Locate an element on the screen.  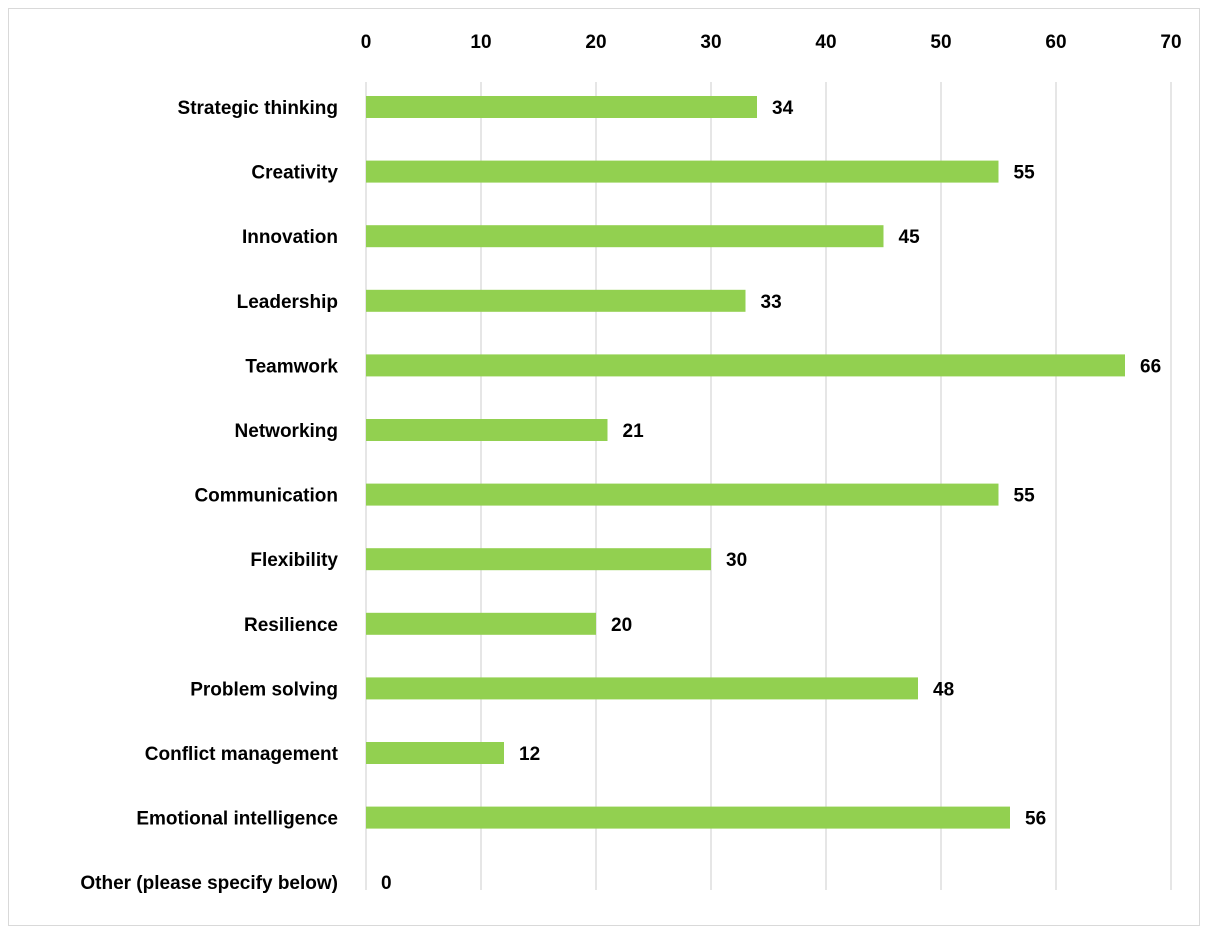
category-label: Innovation is located at coordinates (290, 237).